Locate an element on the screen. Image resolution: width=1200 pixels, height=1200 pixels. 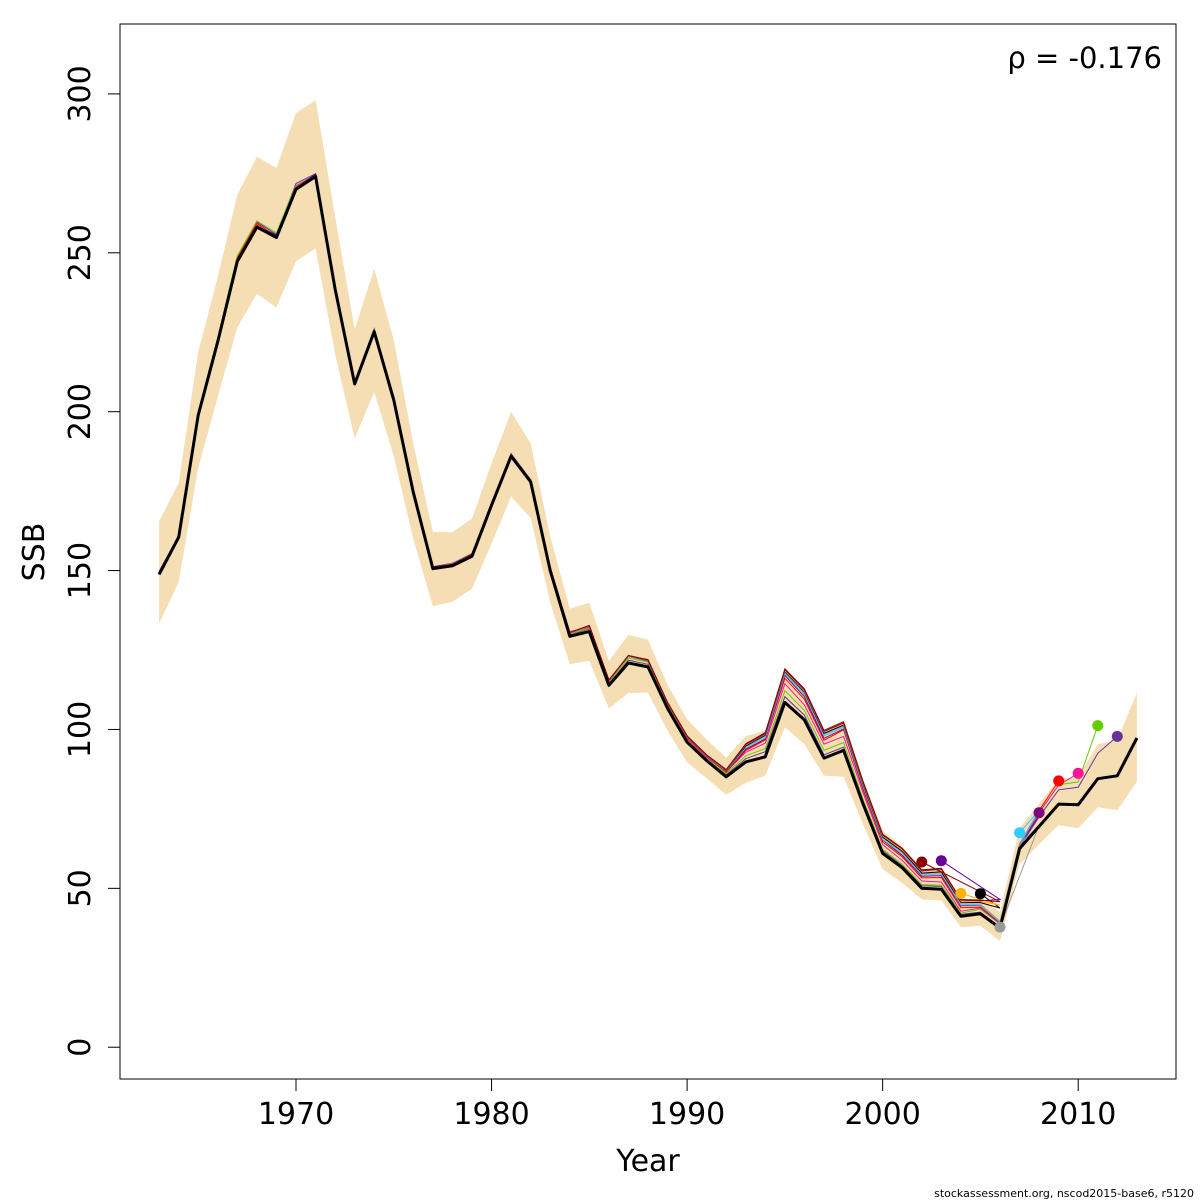
x-tick-label: 1970 is located at coordinates (296, 1114).